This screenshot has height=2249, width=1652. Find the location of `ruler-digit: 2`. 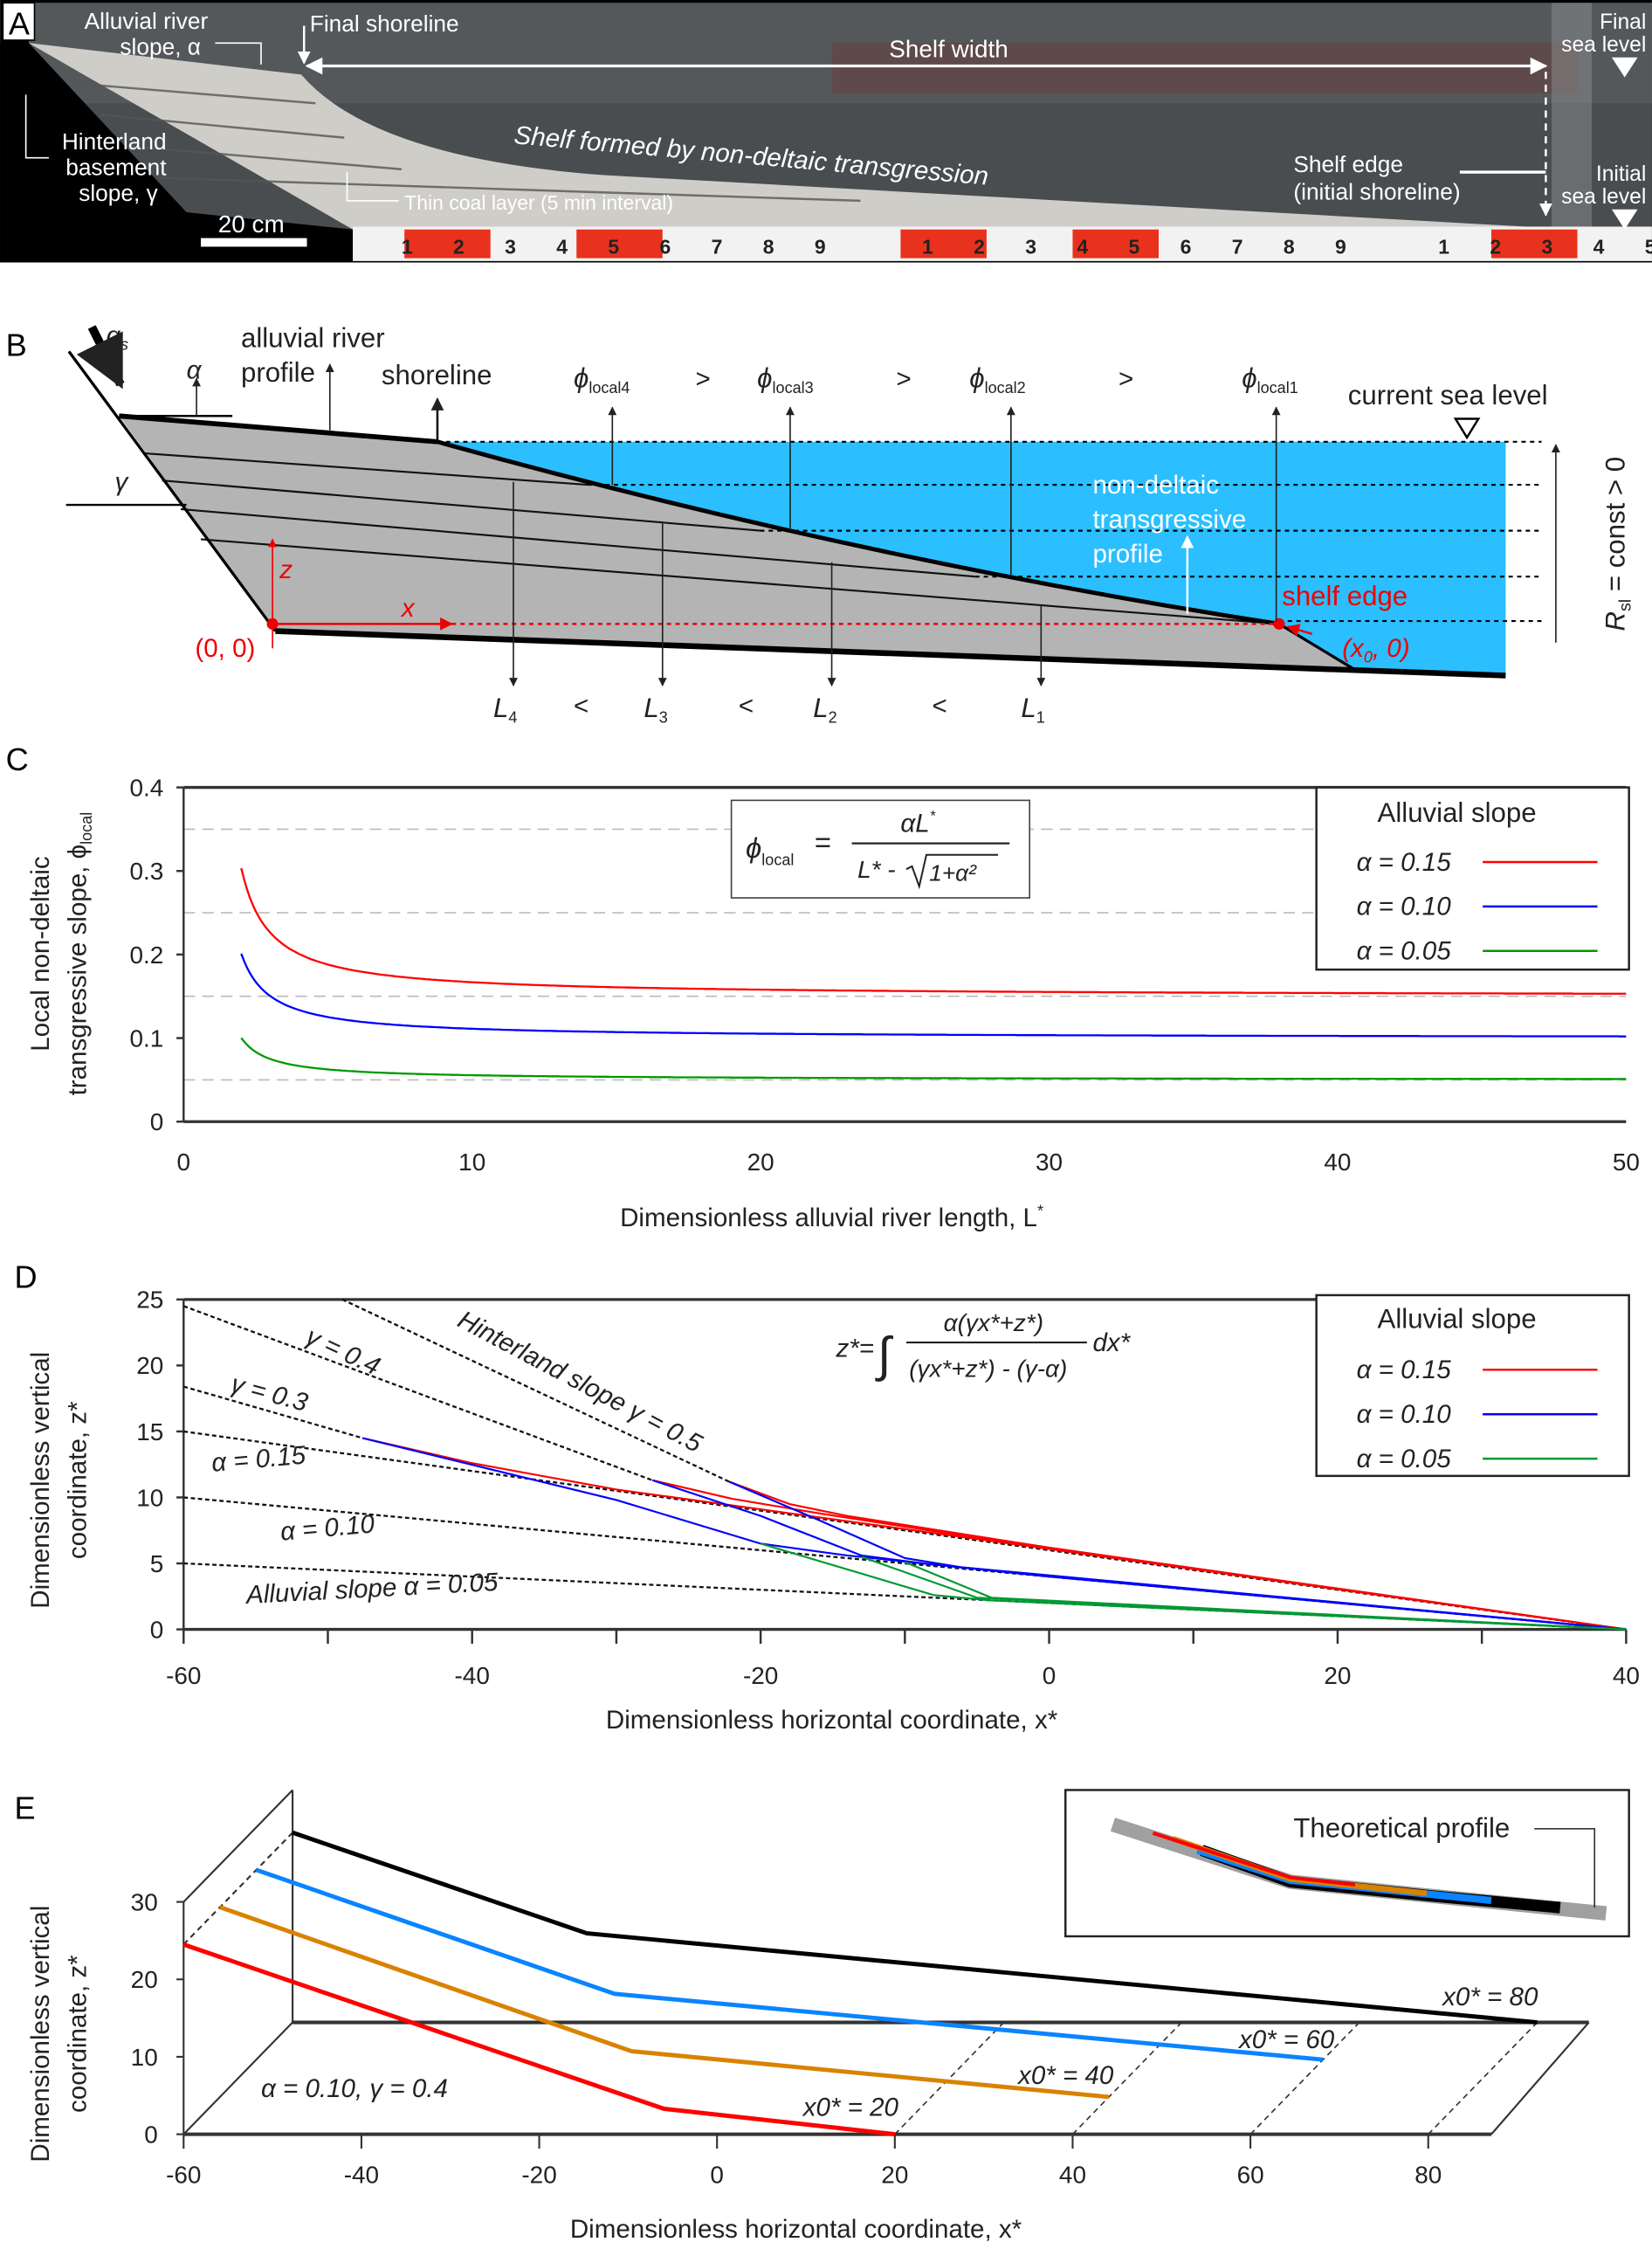

ruler-digit: 2 is located at coordinates (979, 247).